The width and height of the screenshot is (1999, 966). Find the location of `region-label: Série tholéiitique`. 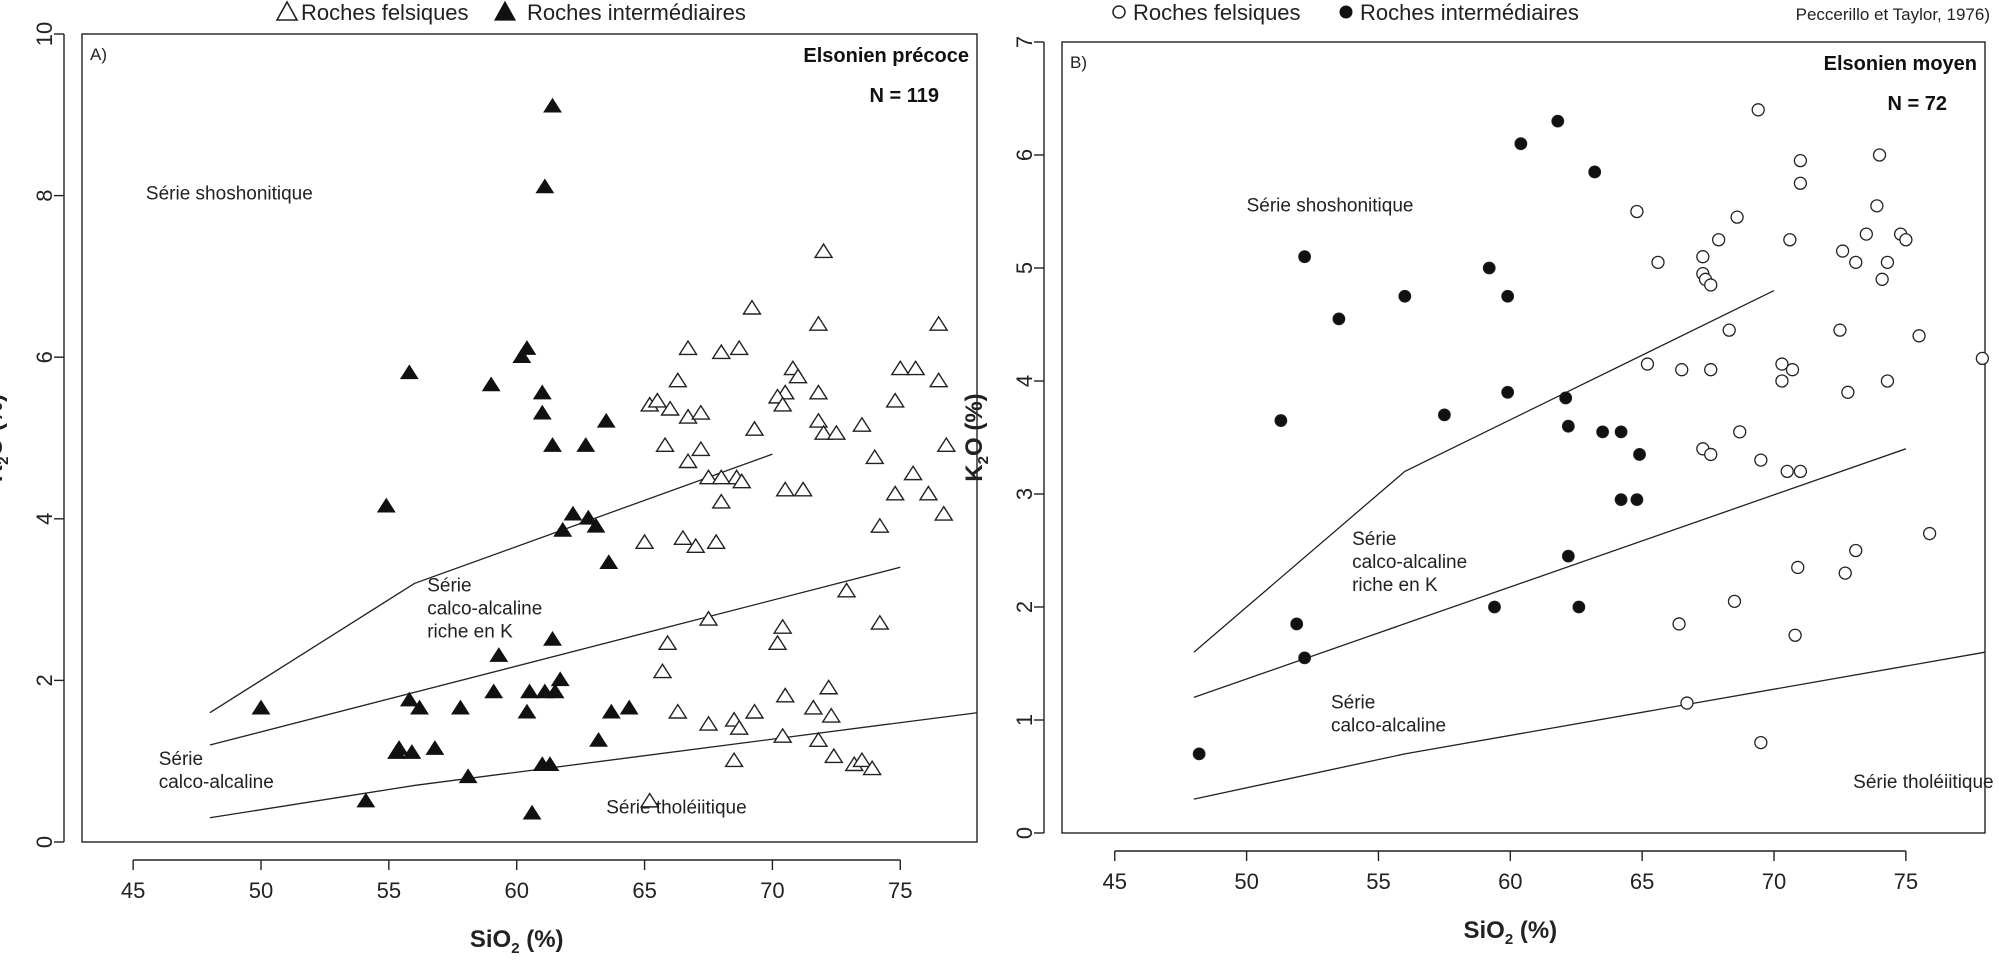

region-label: Série tholéiitique is located at coordinates (1923, 782).